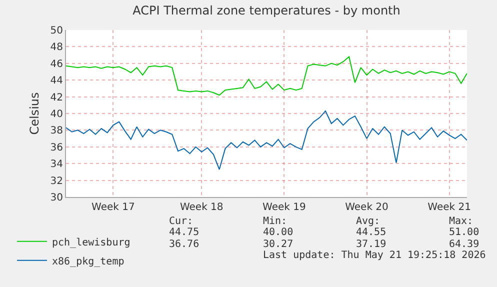  I want to click on text: 44.75, so click(184, 232).